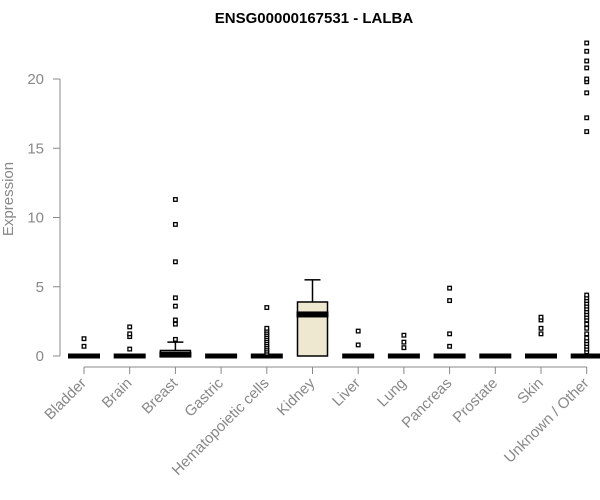 The width and height of the screenshot is (600, 500). I want to click on box-lung, so click(403, 345).